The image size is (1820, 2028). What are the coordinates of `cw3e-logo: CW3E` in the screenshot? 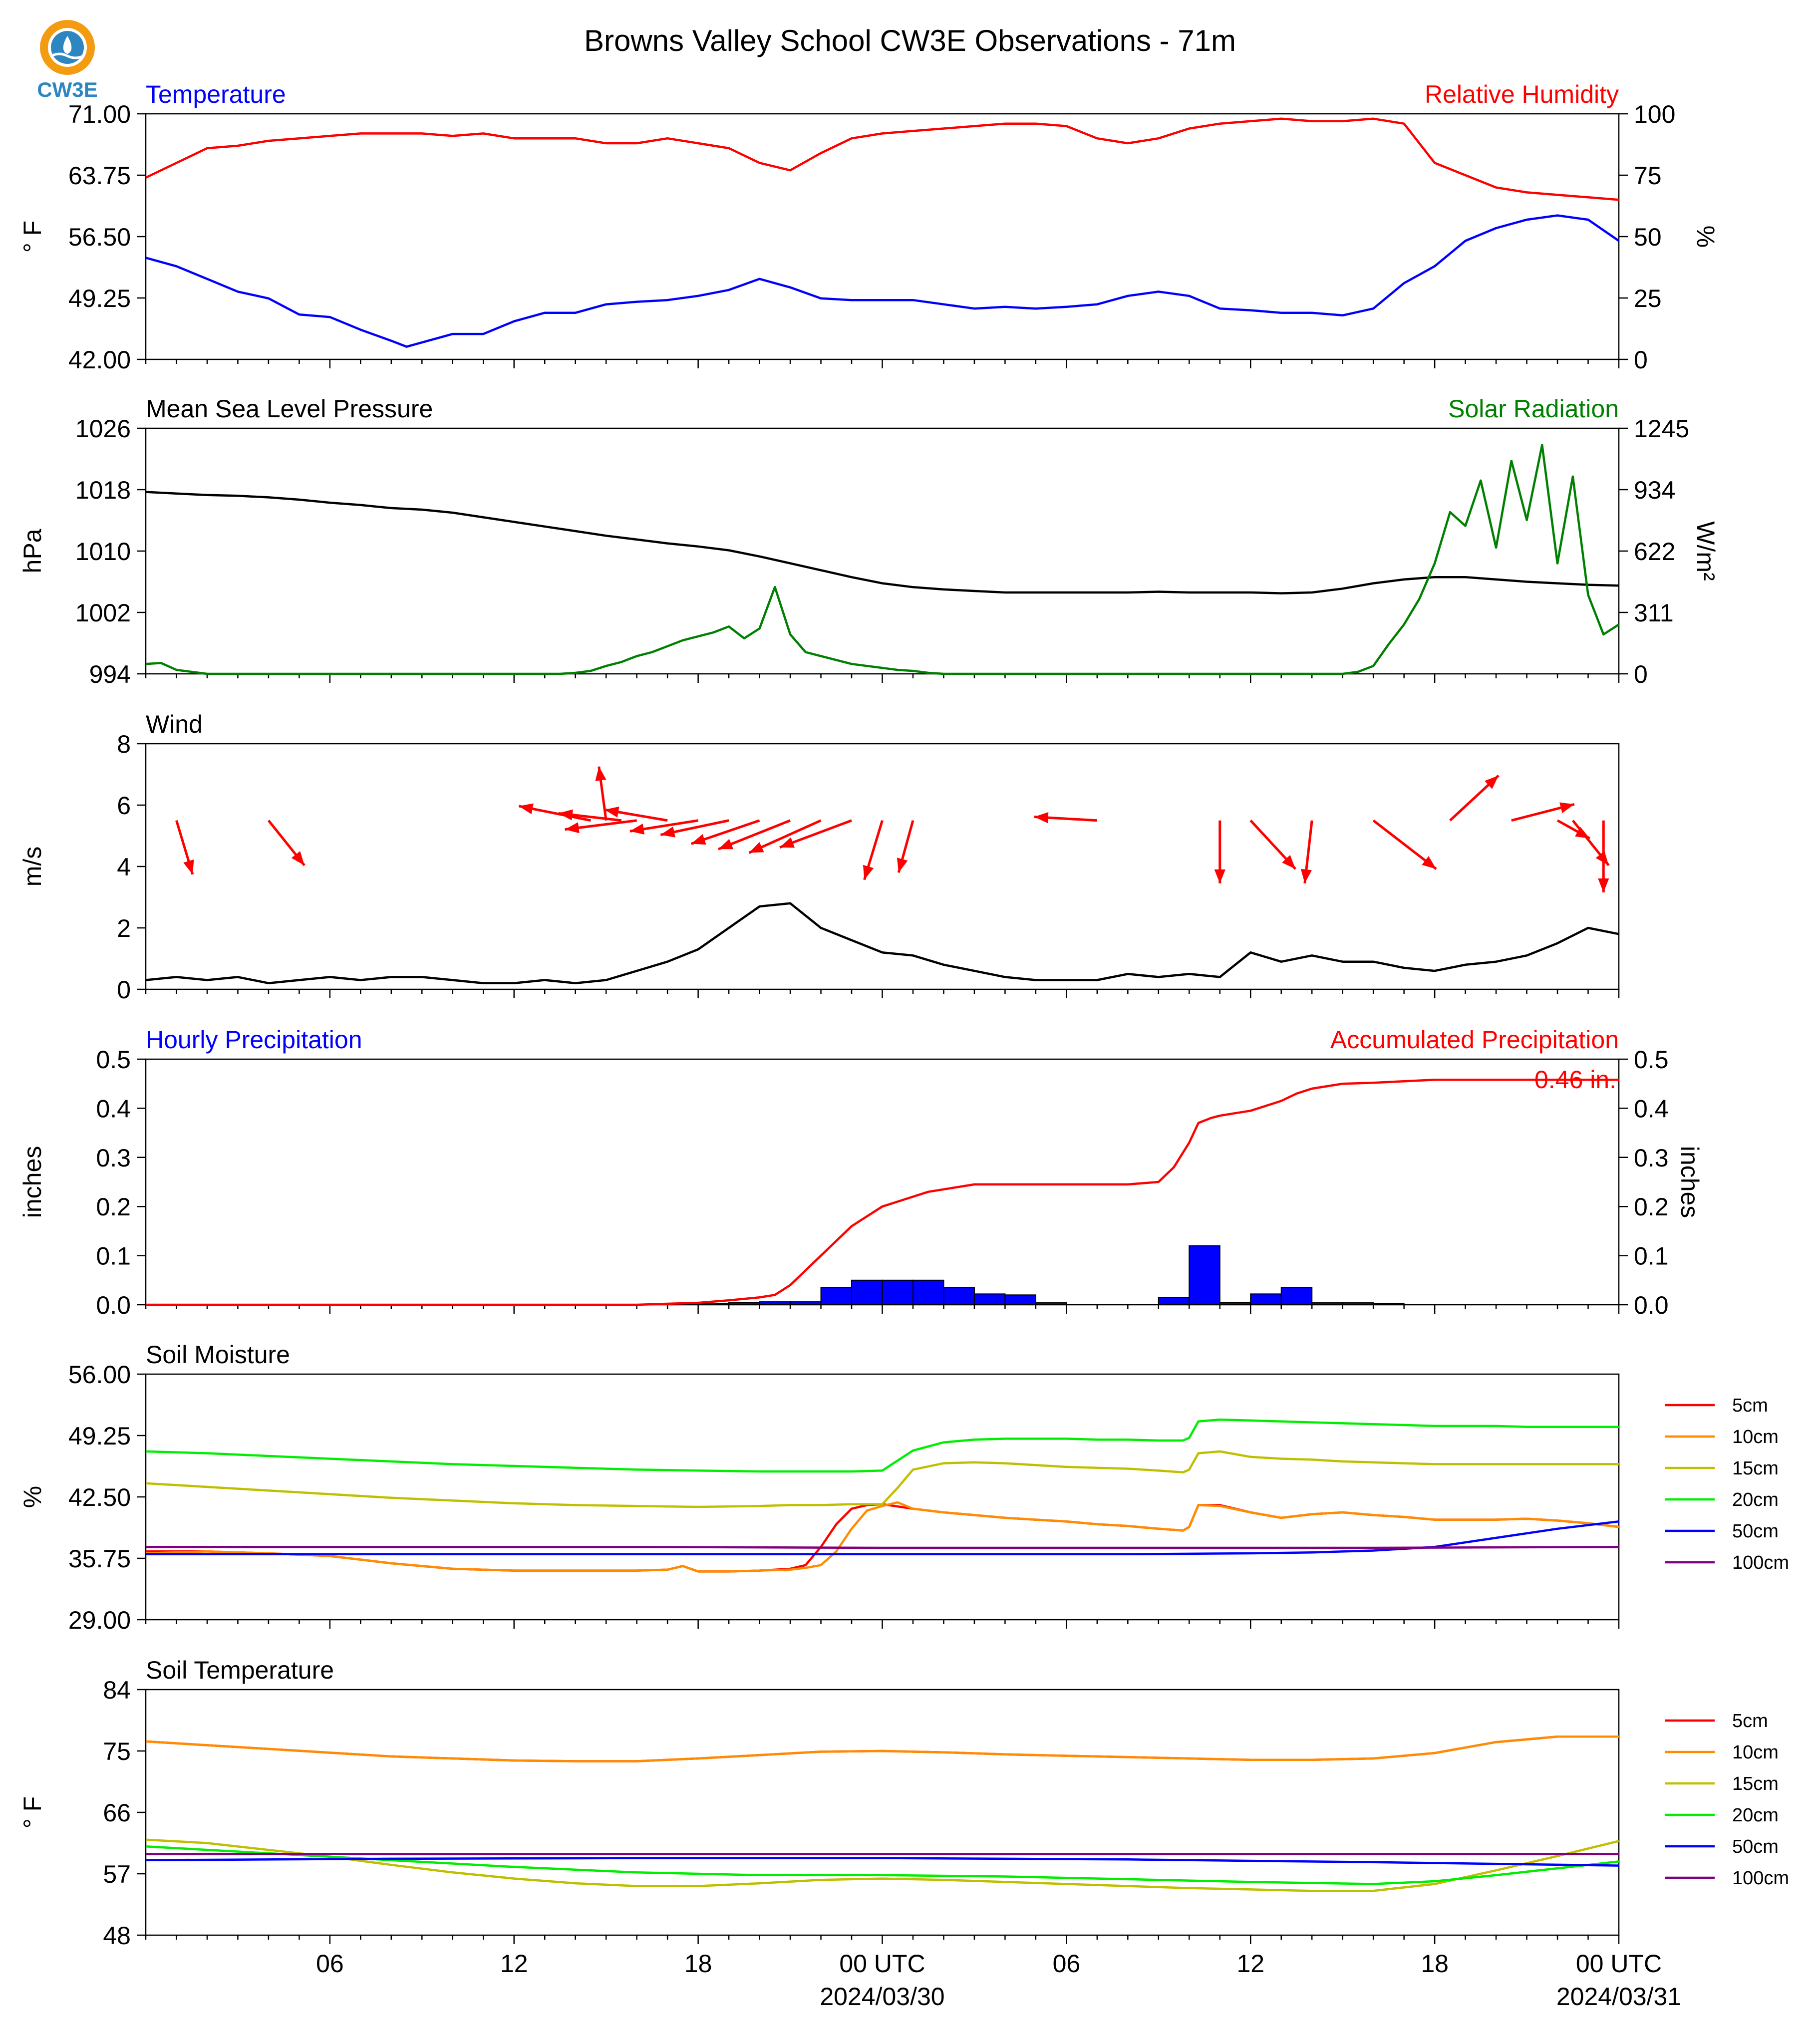 It's located at (67, 60).